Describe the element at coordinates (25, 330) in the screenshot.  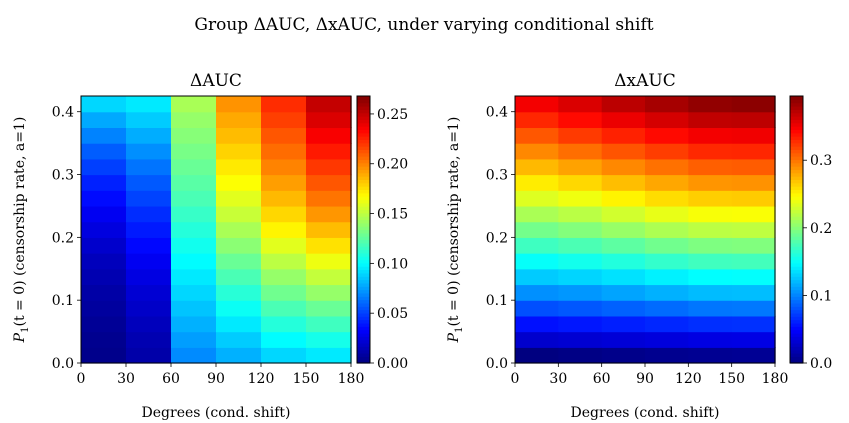
I see `y-axis-label-subscript: 1` at that location.